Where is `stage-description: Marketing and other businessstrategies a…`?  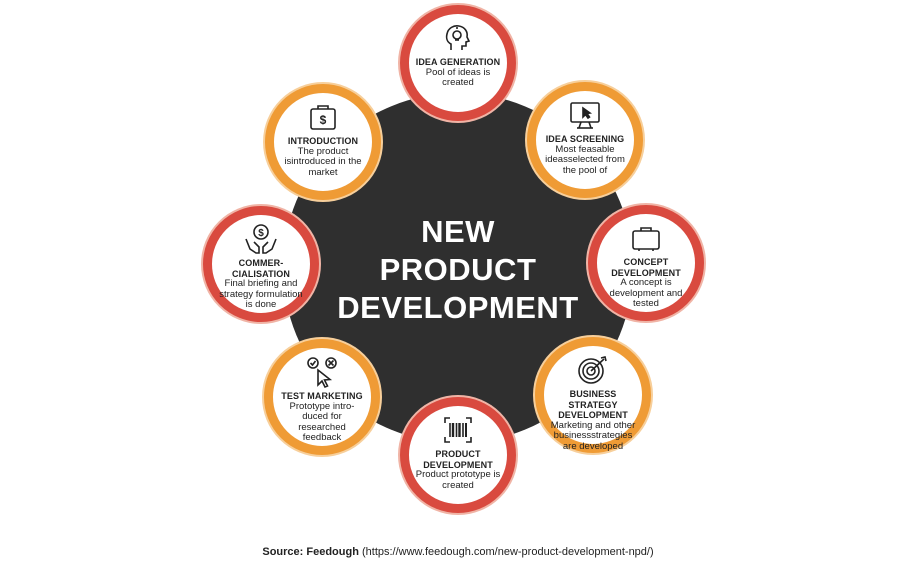
stage-description: Marketing and other businessstrategies a… is located at coordinates (593, 435).